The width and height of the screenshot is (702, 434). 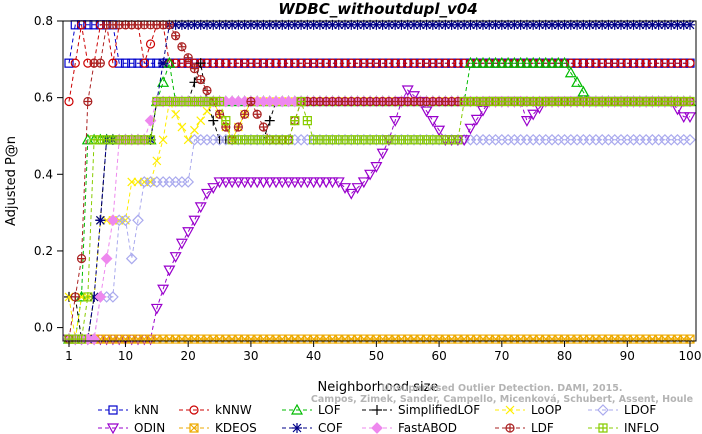 What do you see at coordinates (297, 428) in the screenshot?
I see `legend-swatch-cof` at bounding box center [297, 428].